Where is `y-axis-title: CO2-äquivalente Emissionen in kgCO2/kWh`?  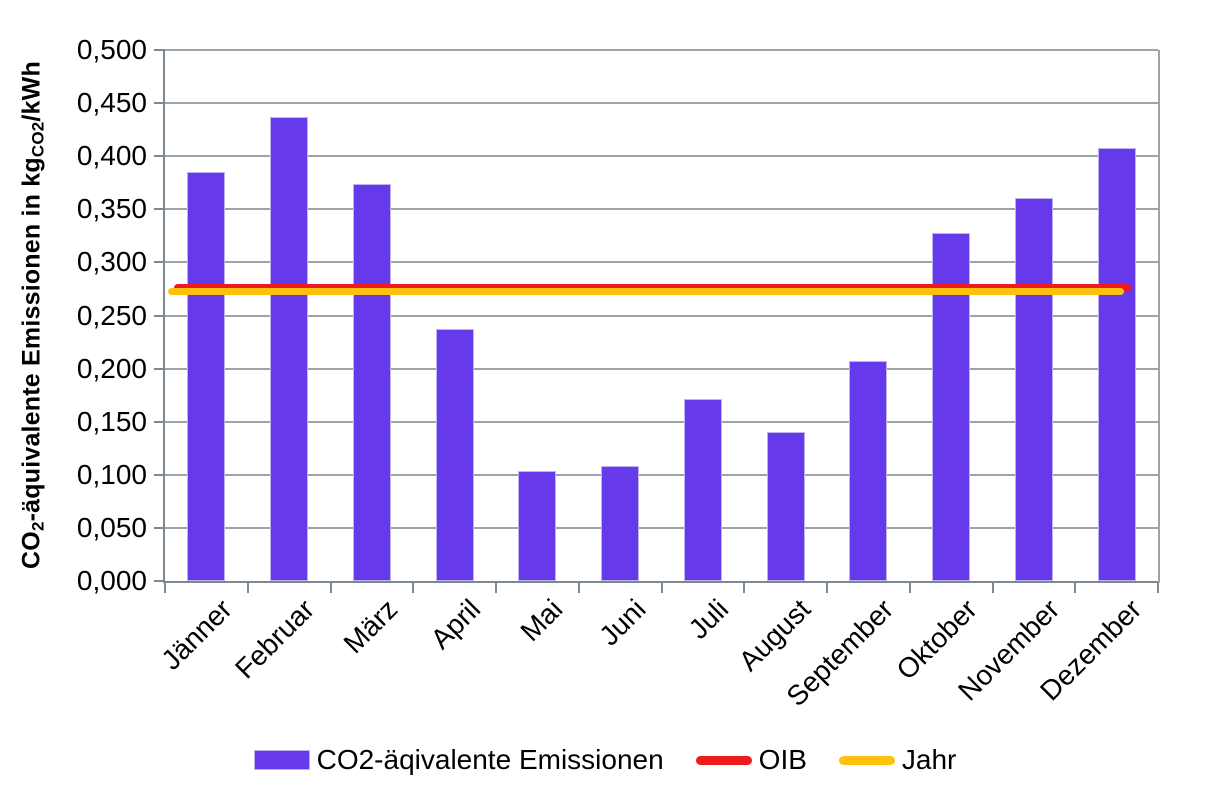 y-axis-title: CO2-äquivalente Emissionen in kgCO2/kWh is located at coordinates (32, 315).